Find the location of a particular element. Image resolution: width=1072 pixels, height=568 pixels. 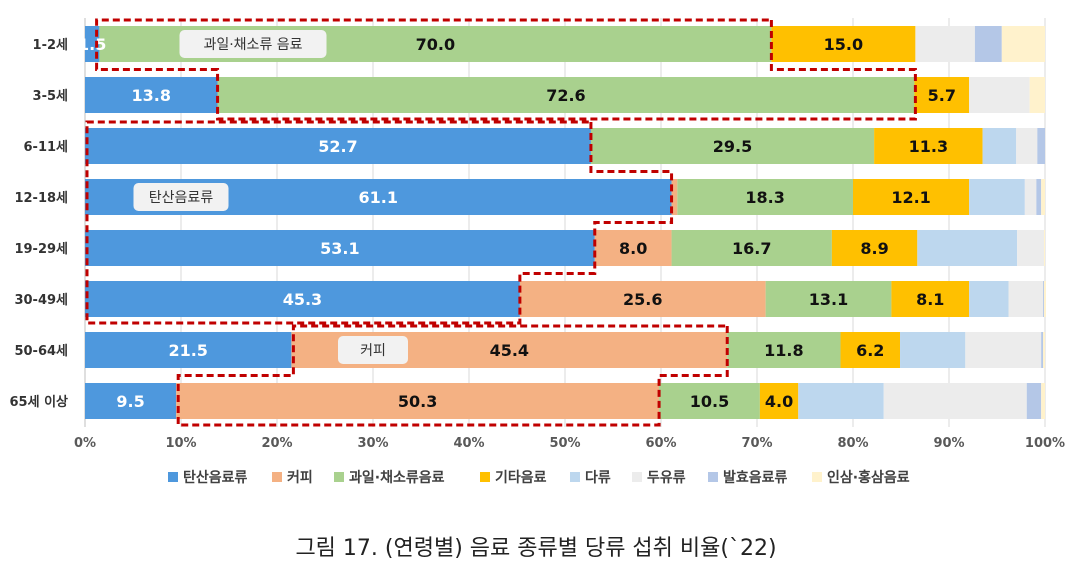

legend-label: 다류 is located at coordinates (598, 478).